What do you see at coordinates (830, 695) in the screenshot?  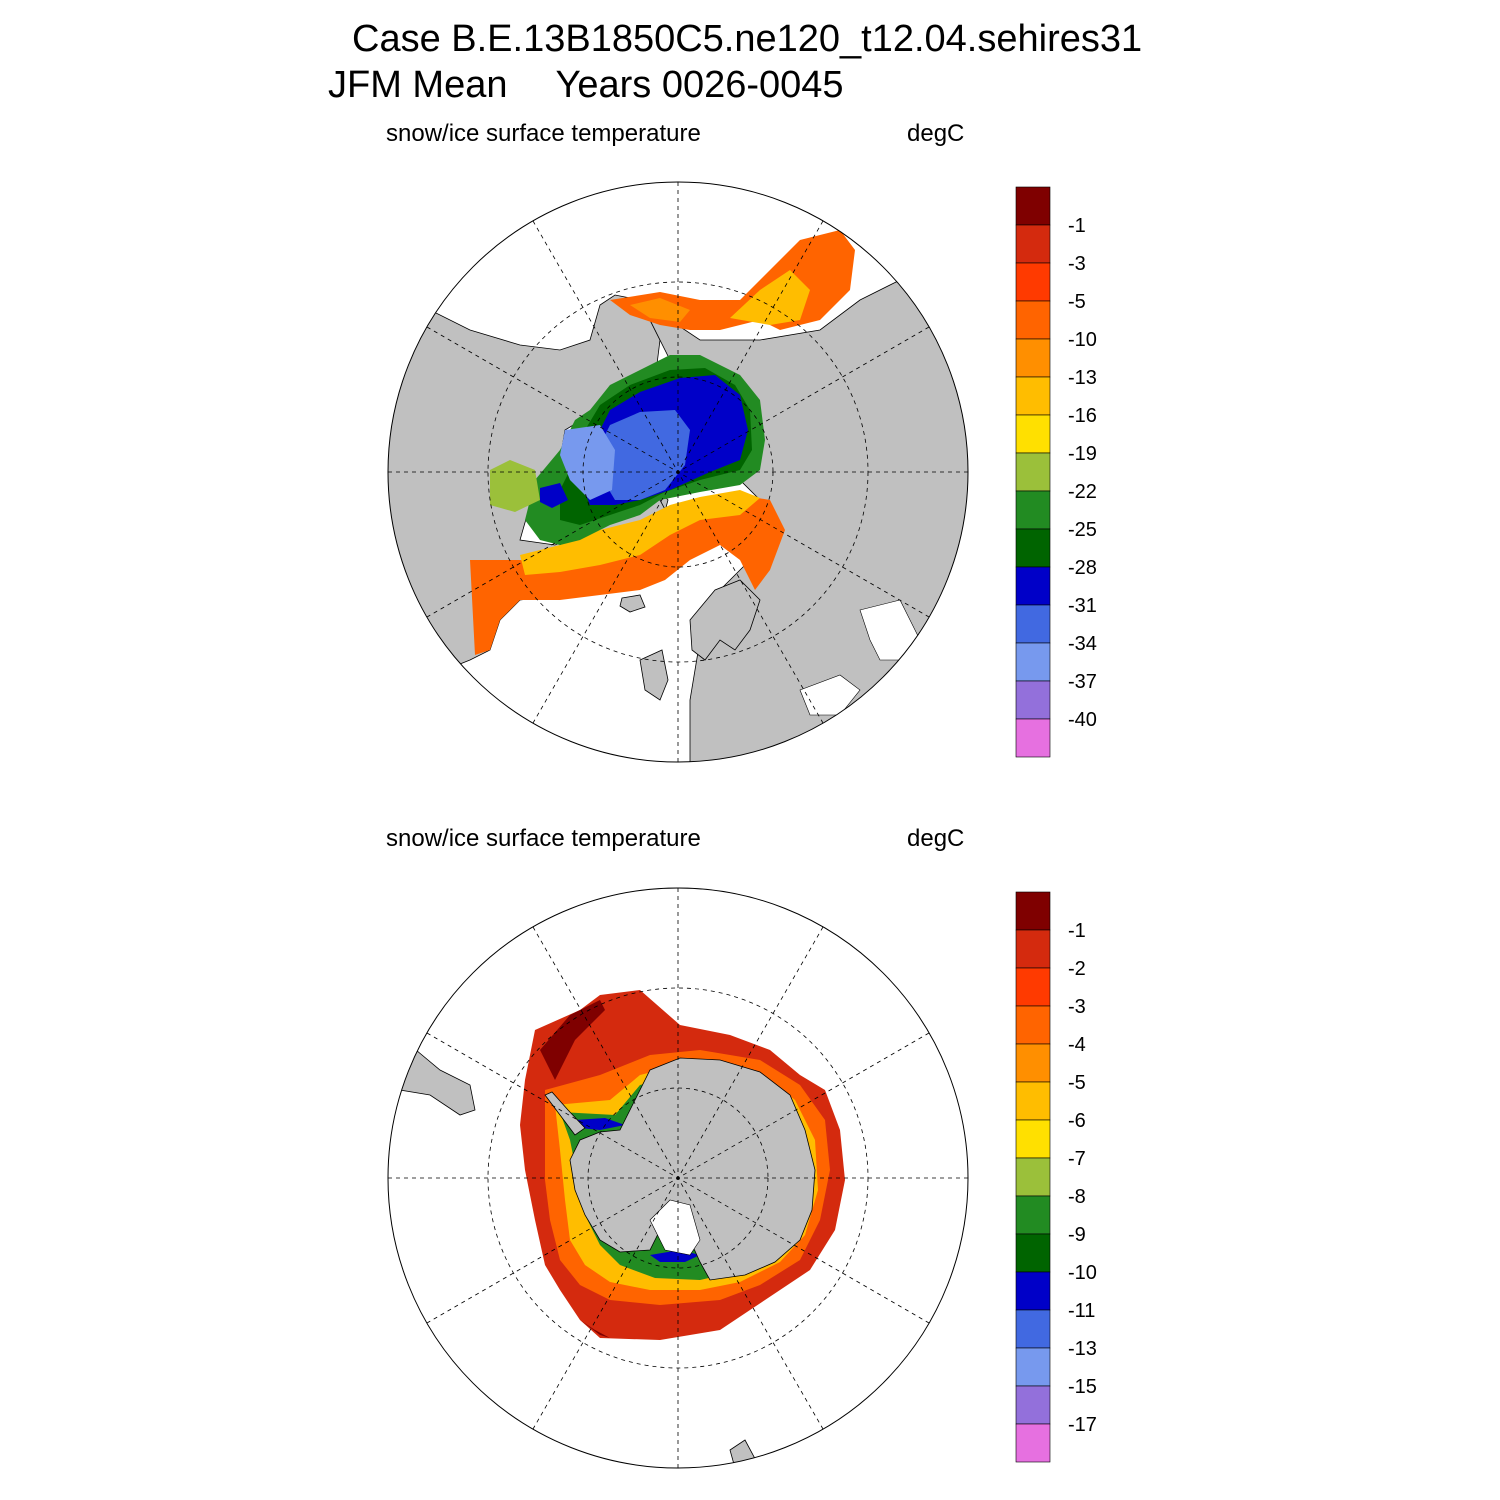 I see `med-gap` at bounding box center [830, 695].